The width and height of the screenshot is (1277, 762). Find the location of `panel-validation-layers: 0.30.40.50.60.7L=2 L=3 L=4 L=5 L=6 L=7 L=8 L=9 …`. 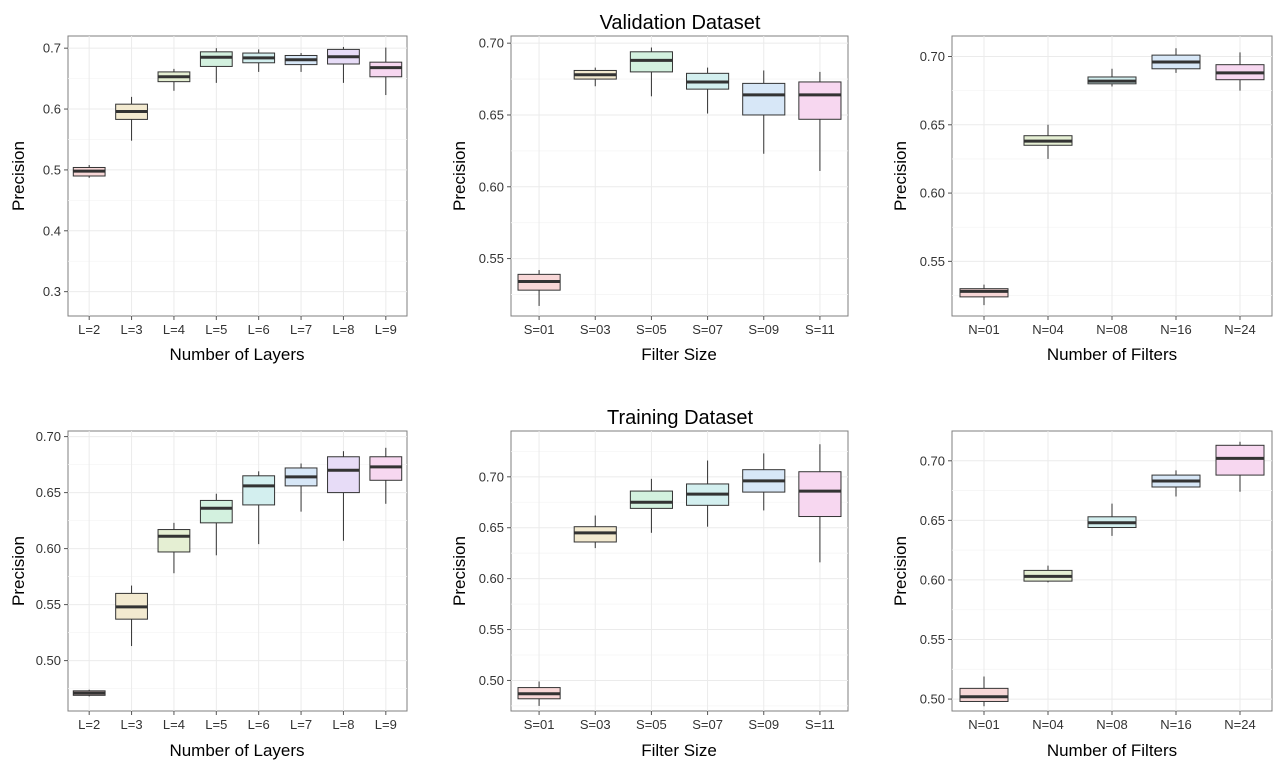

panel-validation-layers: 0.30.40.50.60.7L=2 L=3 L=4 L=5 L=6 L=7 L=8 L=9 … is located at coordinates (208, 199).